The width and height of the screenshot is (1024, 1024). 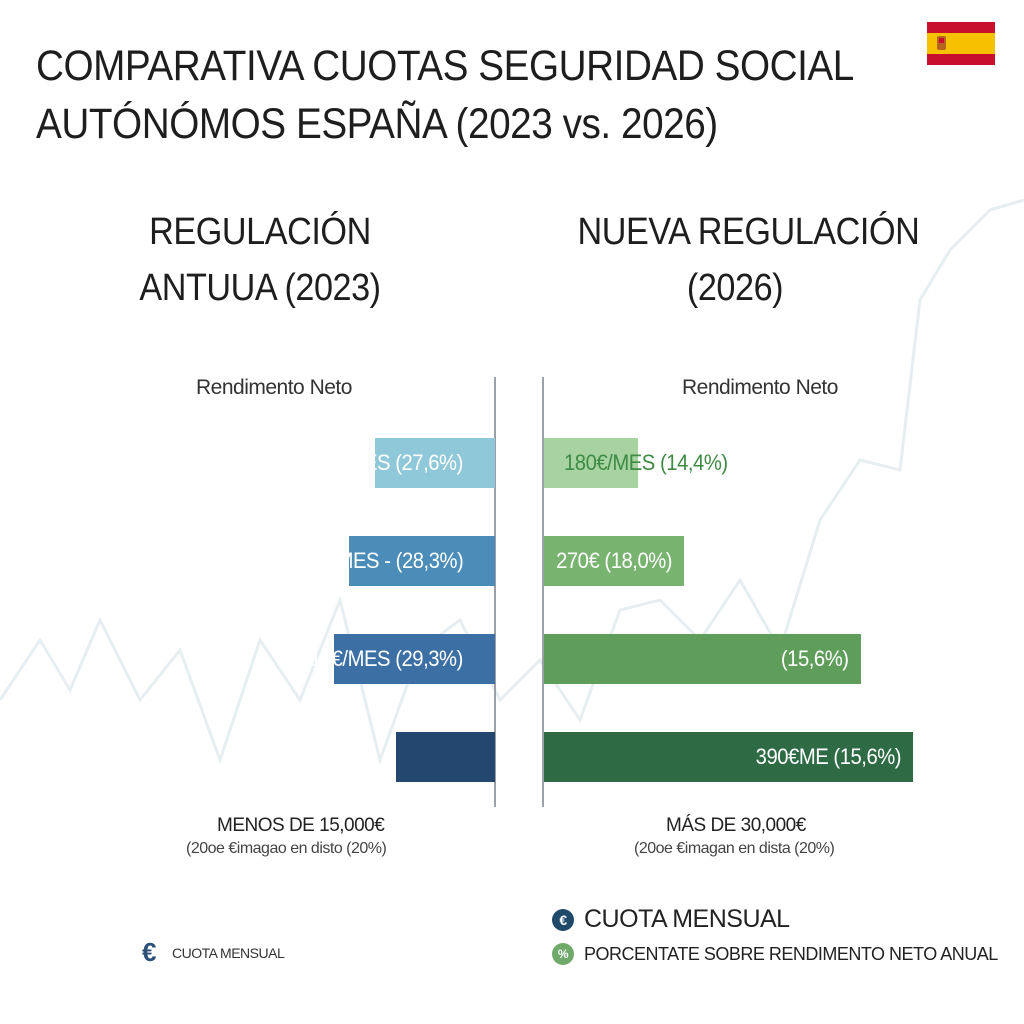 I want to click on small-legend: € CUOTA MENSUAL, so click(x=213, y=952).